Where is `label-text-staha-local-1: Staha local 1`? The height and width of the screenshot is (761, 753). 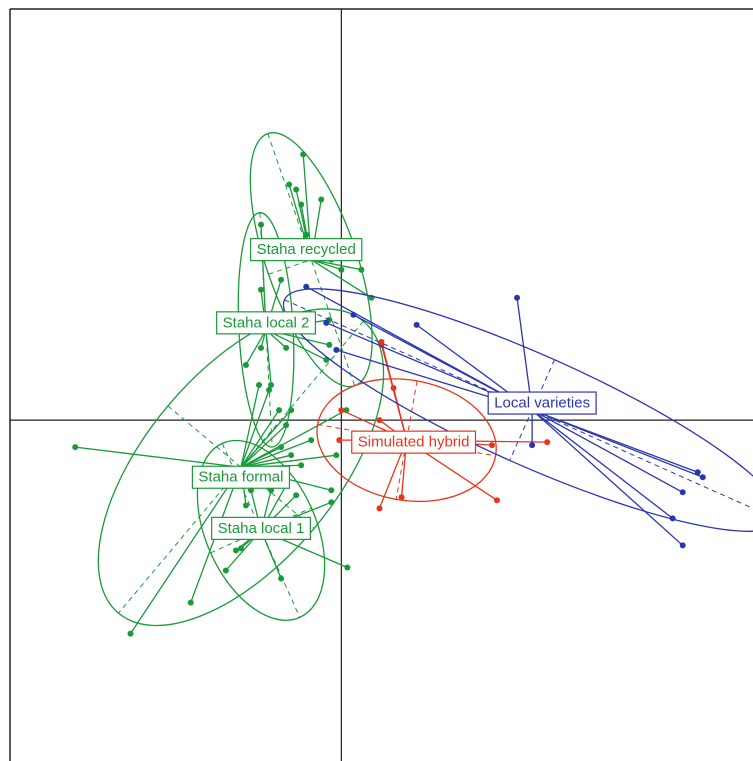
label-text-staha-local-1: Staha local 1 is located at coordinates (261, 528).